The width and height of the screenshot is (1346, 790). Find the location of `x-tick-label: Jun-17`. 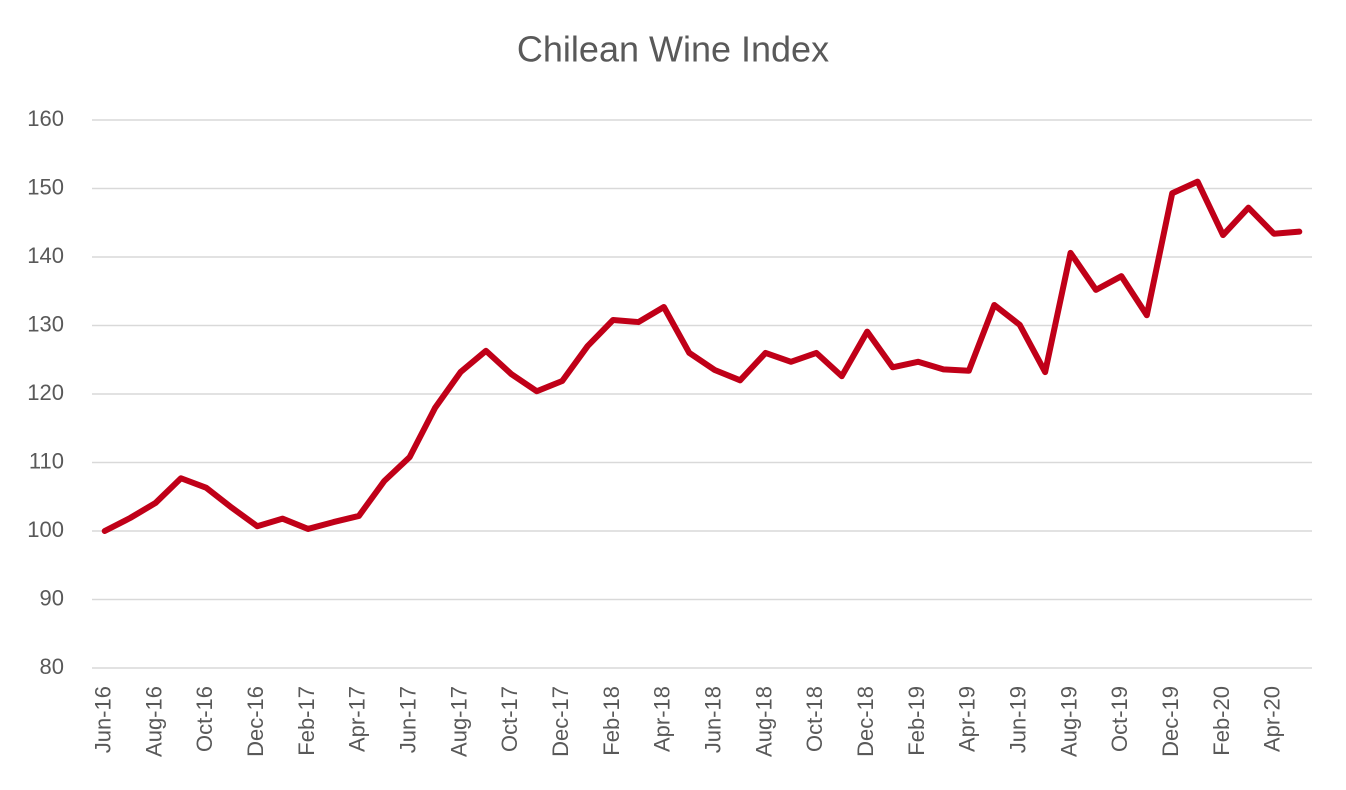

x-tick-label: Jun-17 is located at coordinates (408, 719).